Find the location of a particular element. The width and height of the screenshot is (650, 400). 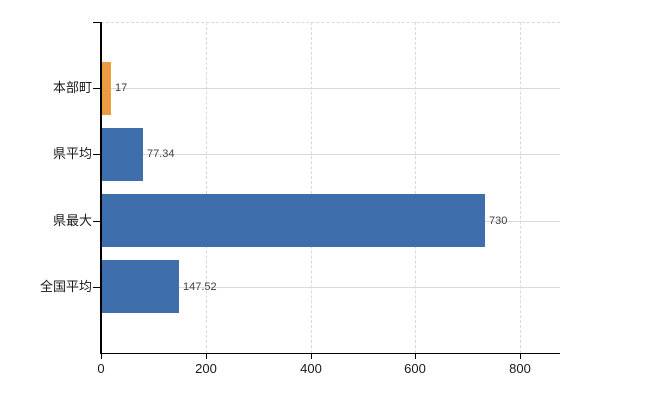

bar-value-label: 147.52 is located at coordinates (200, 287).